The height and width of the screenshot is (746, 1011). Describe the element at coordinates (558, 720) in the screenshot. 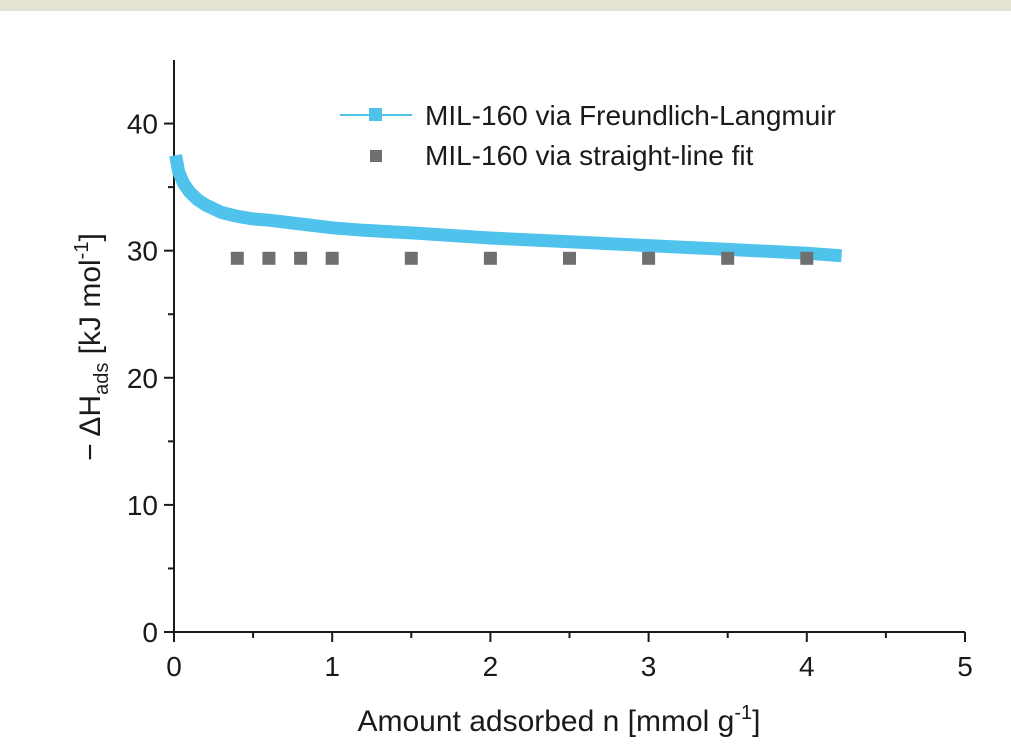

I see `x-axis-label: Amount adsorbed n [mmol g-1]` at that location.